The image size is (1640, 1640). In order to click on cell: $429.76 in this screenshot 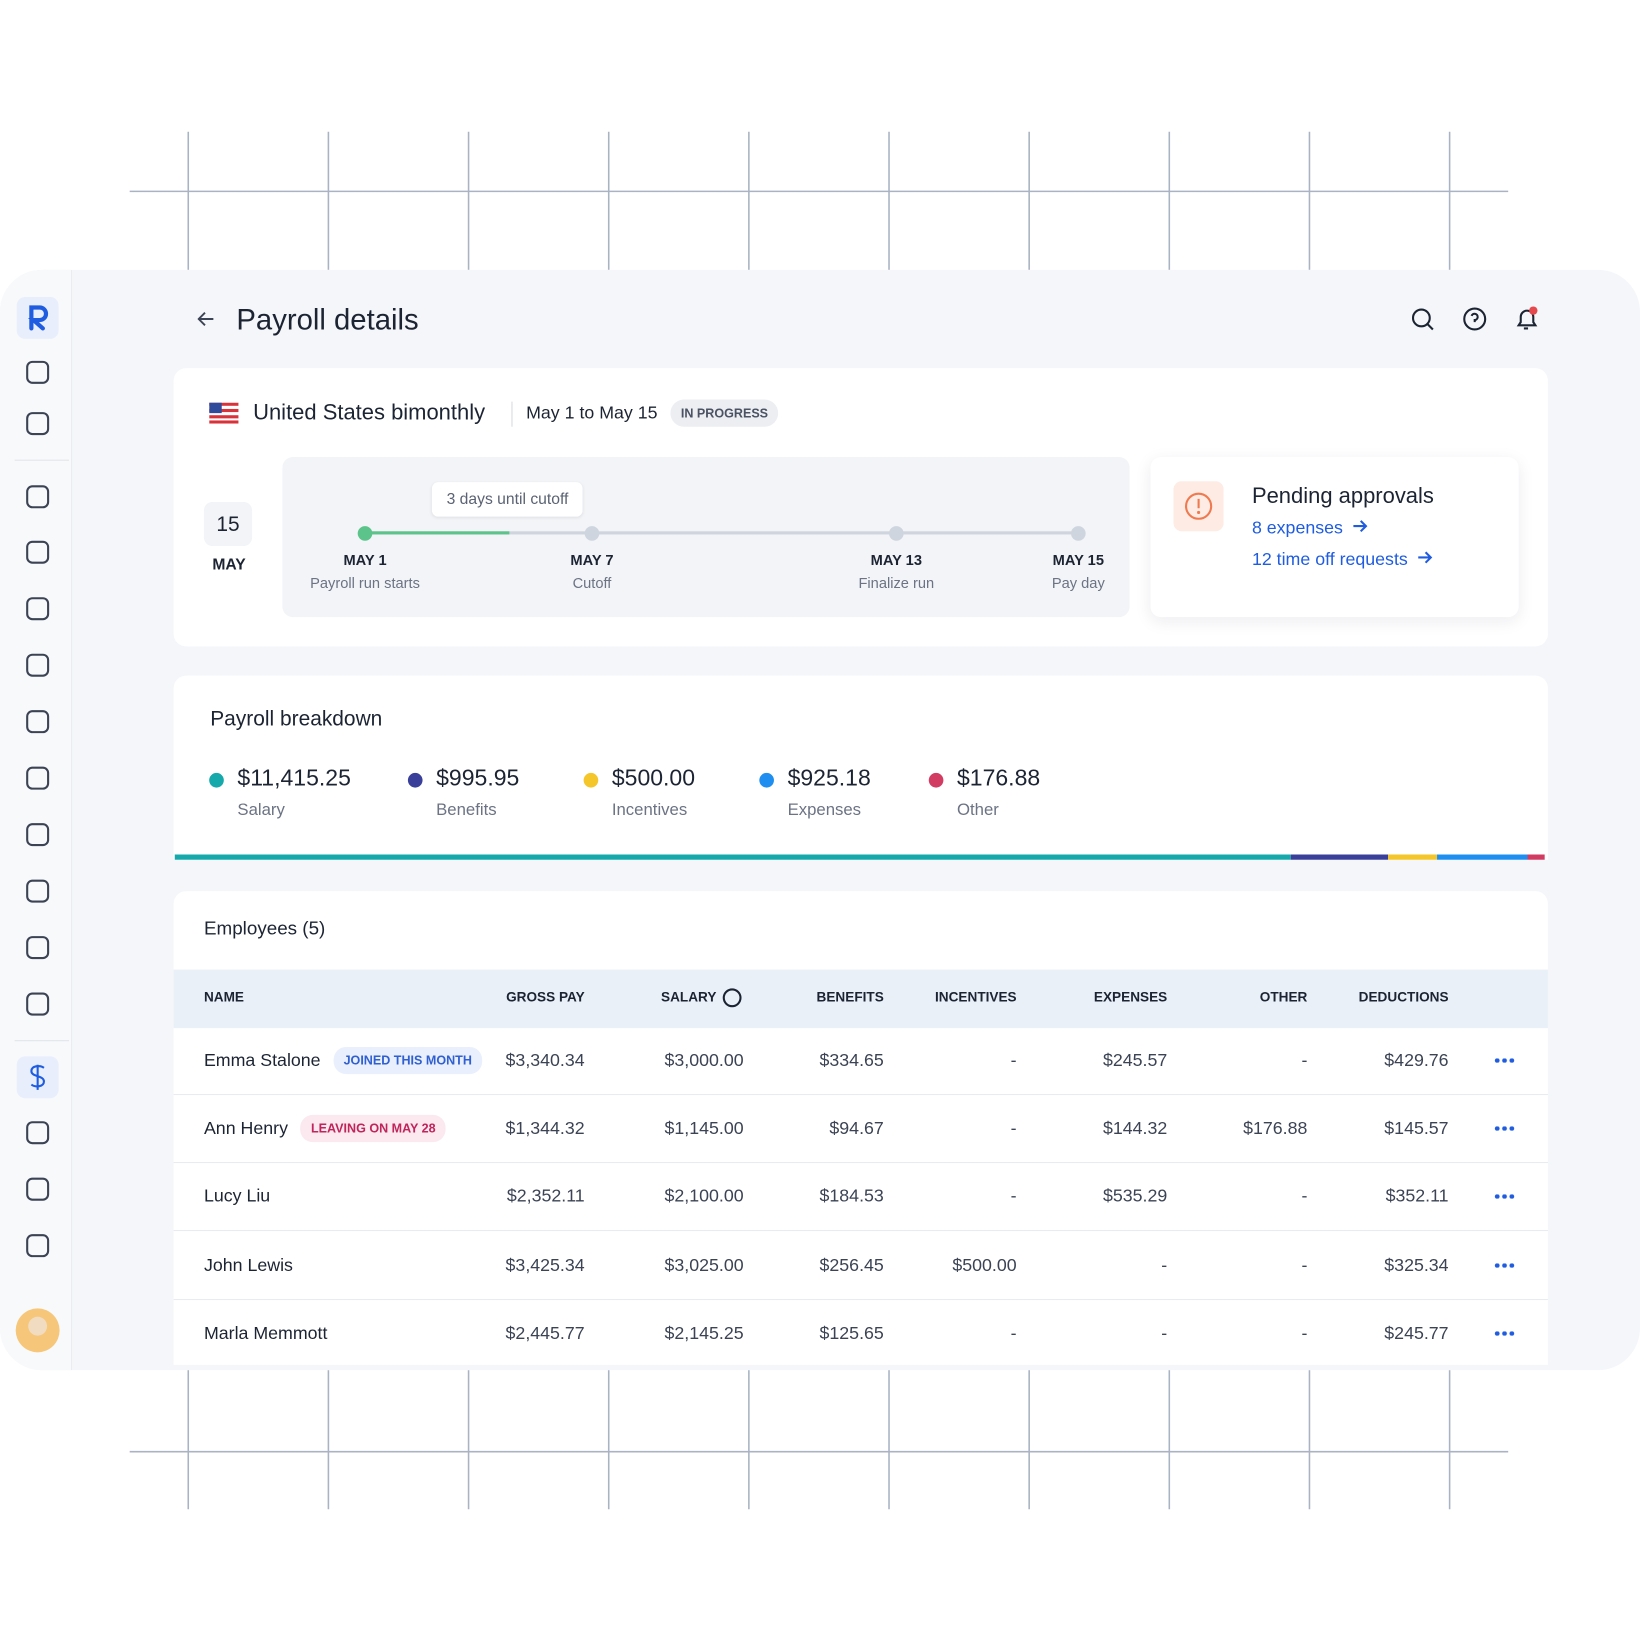, I will do `click(1416, 1060)`.